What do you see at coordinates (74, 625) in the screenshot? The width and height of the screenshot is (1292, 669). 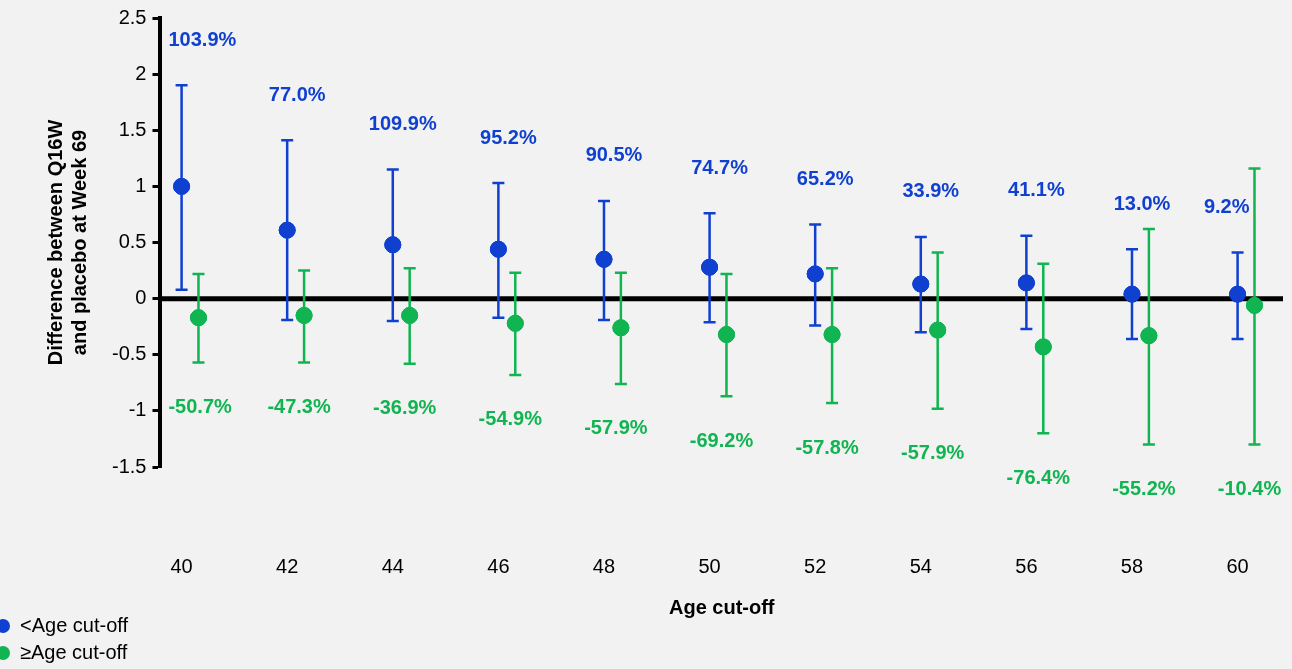 I see `legend-label: <Age cut-off` at bounding box center [74, 625].